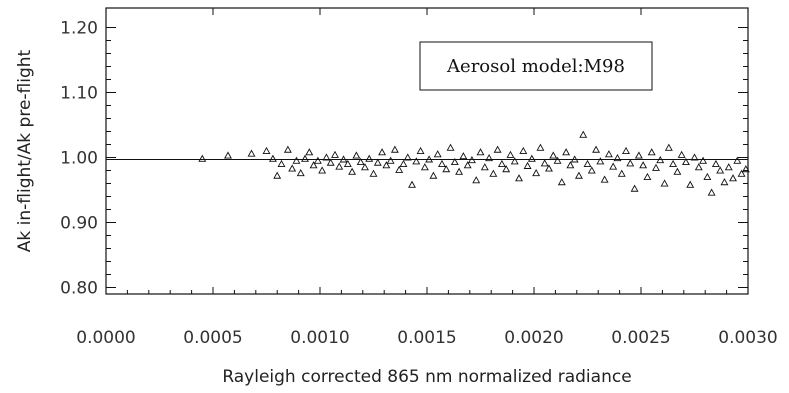 This screenshot has height=393, width=789. What do you see at coordinates (105, 338) in the screenshot?
I see `x-tick-label: 0.0000` at bounding box center [105, 338].